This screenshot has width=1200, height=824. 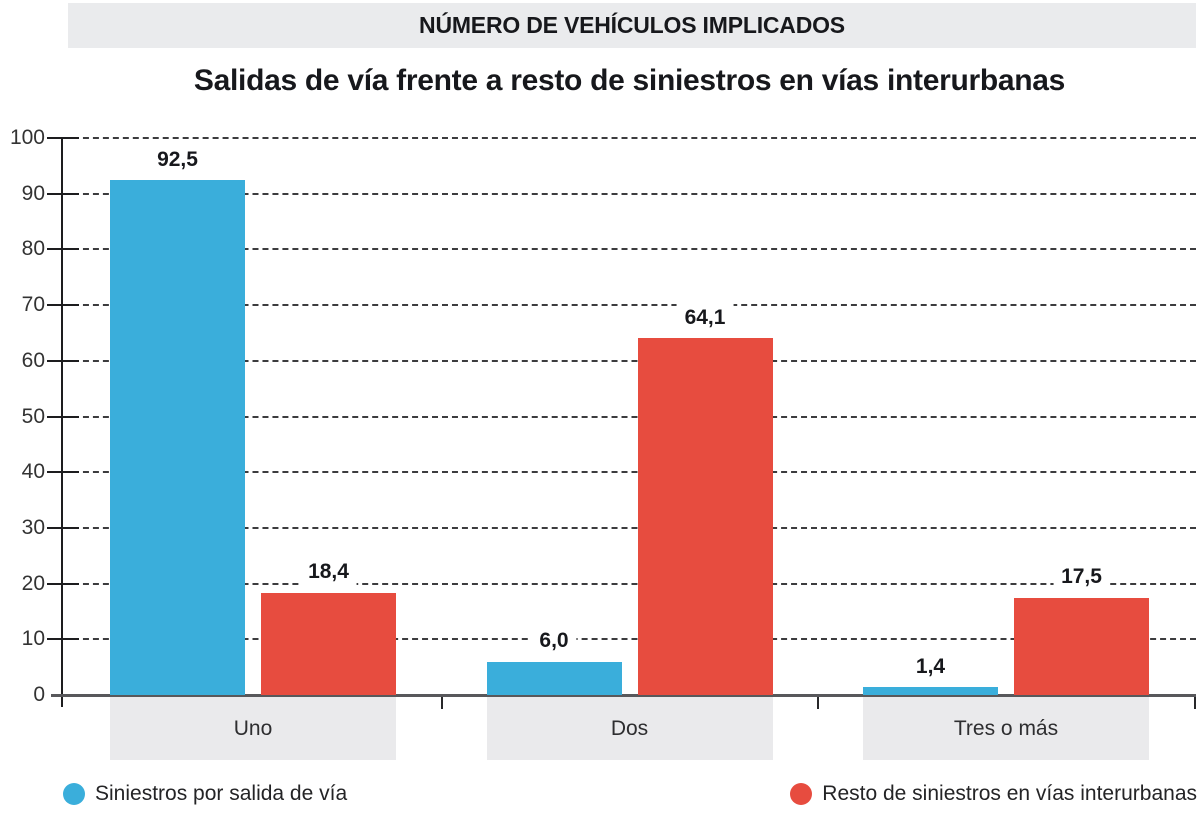 What do you see at coordinates (554, 641) in the screenshot?
I see `bar-value-label: 6,0` at bounding box center [554, 641].